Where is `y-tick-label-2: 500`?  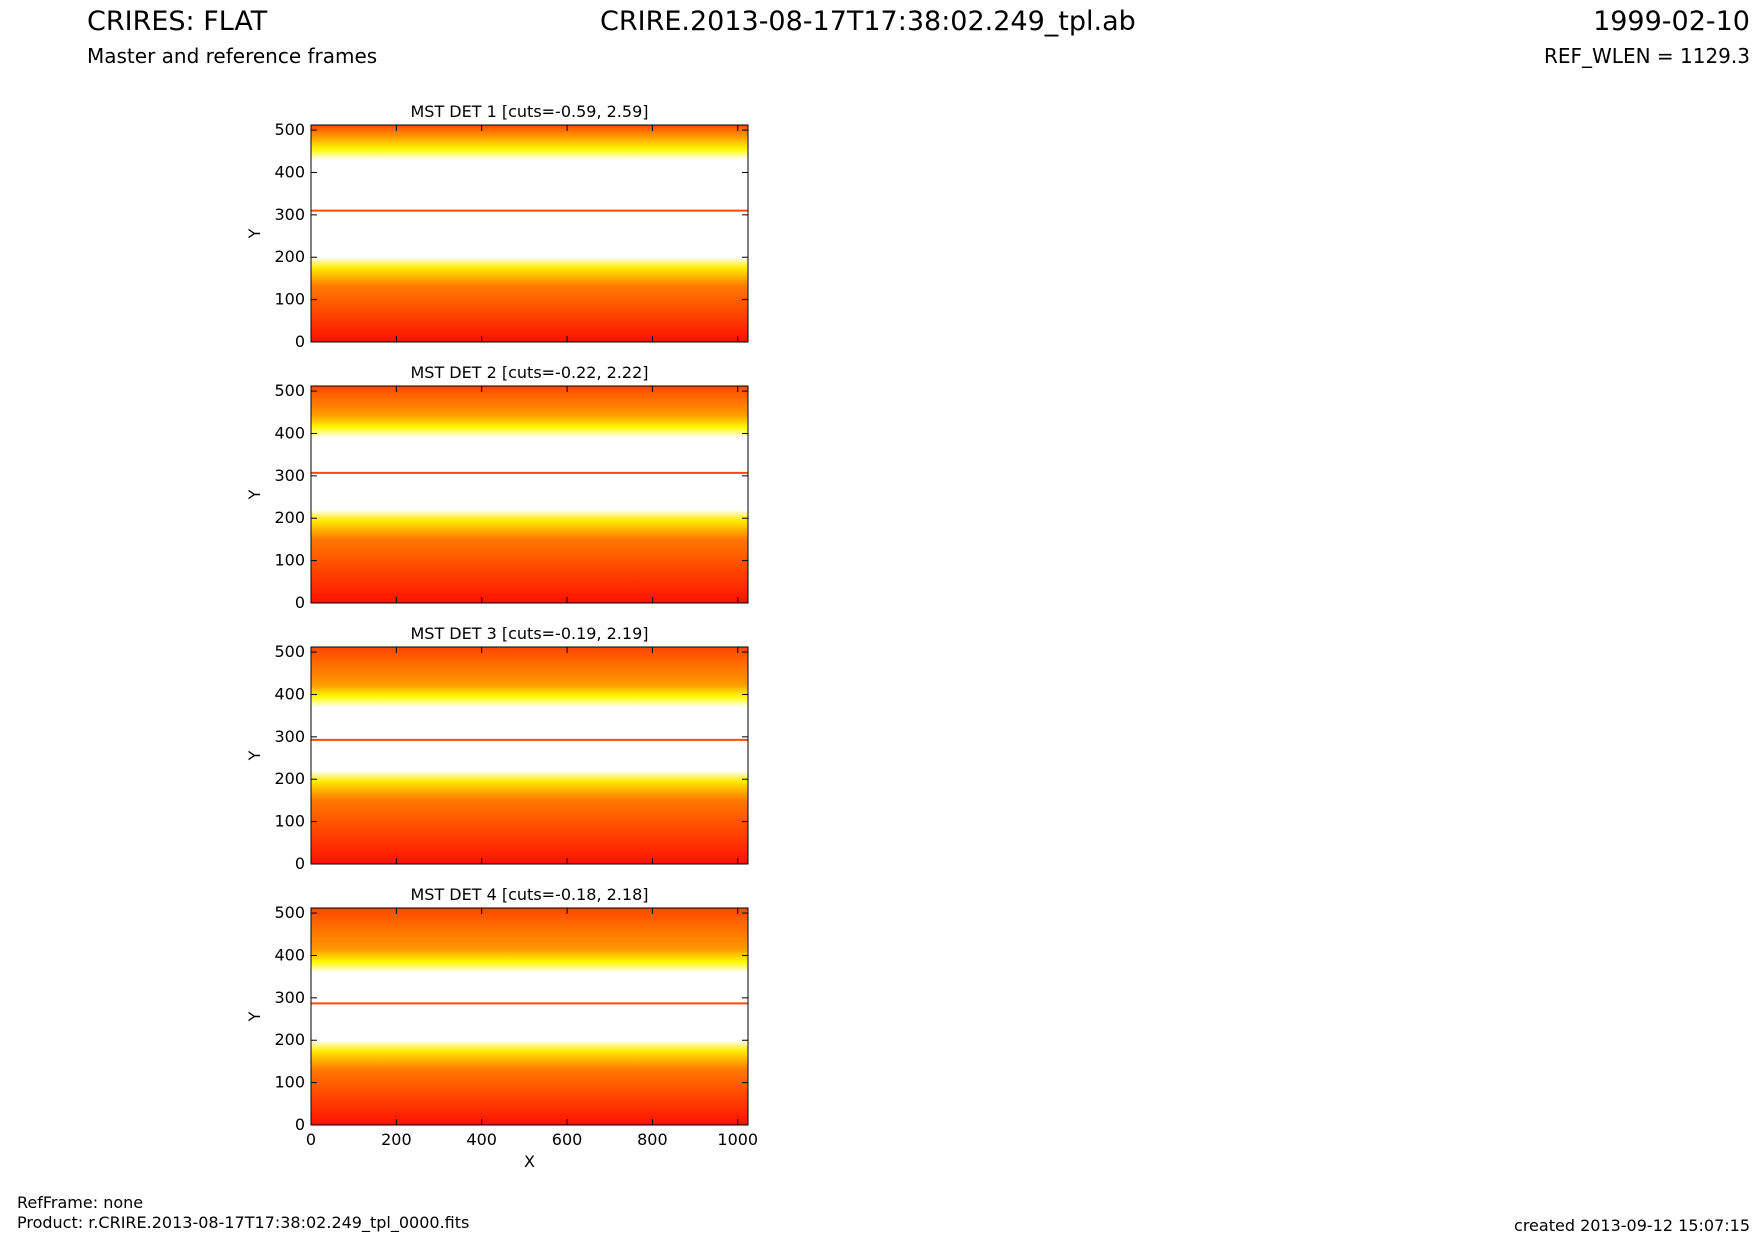 y-tick-label-2: 500 is located at coordinates (289, 390).